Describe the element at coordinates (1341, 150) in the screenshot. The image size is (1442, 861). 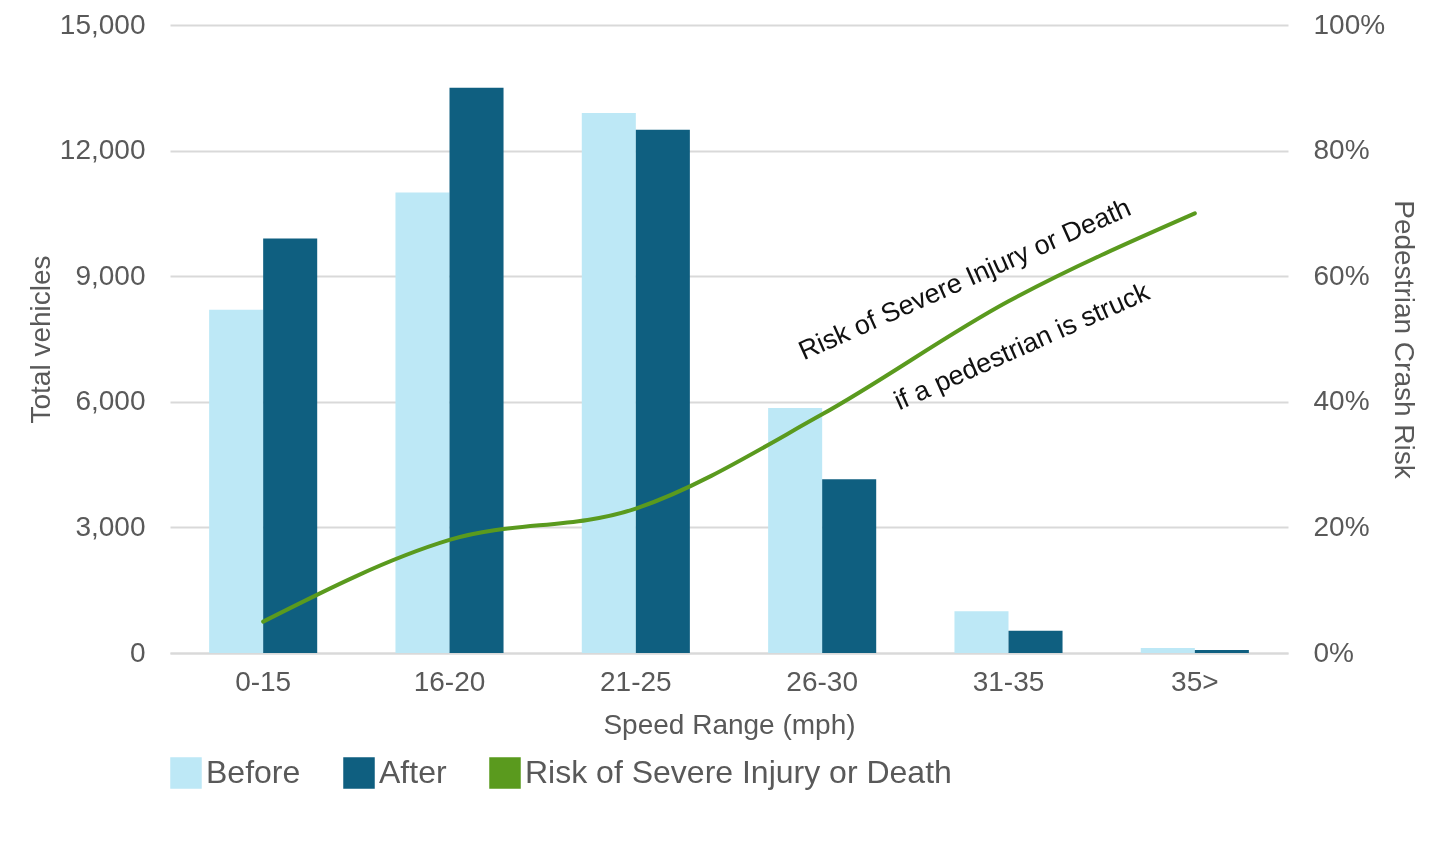
I see `y2-tick-label: 80%` at that location.